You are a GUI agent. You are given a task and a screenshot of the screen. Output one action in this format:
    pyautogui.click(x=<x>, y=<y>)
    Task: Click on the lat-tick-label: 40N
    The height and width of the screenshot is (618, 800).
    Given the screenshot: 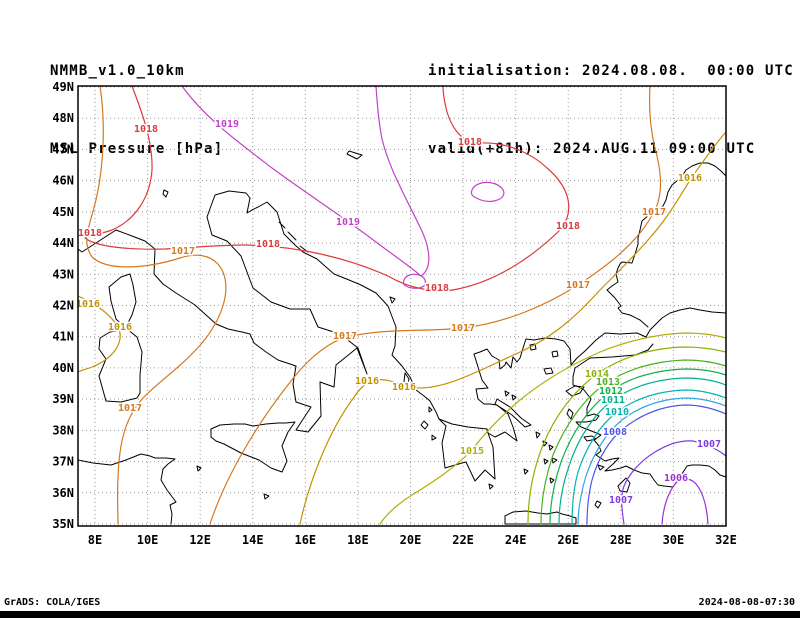 What is the action you would take?
    pyautogui.click(x=63, y=368)
    